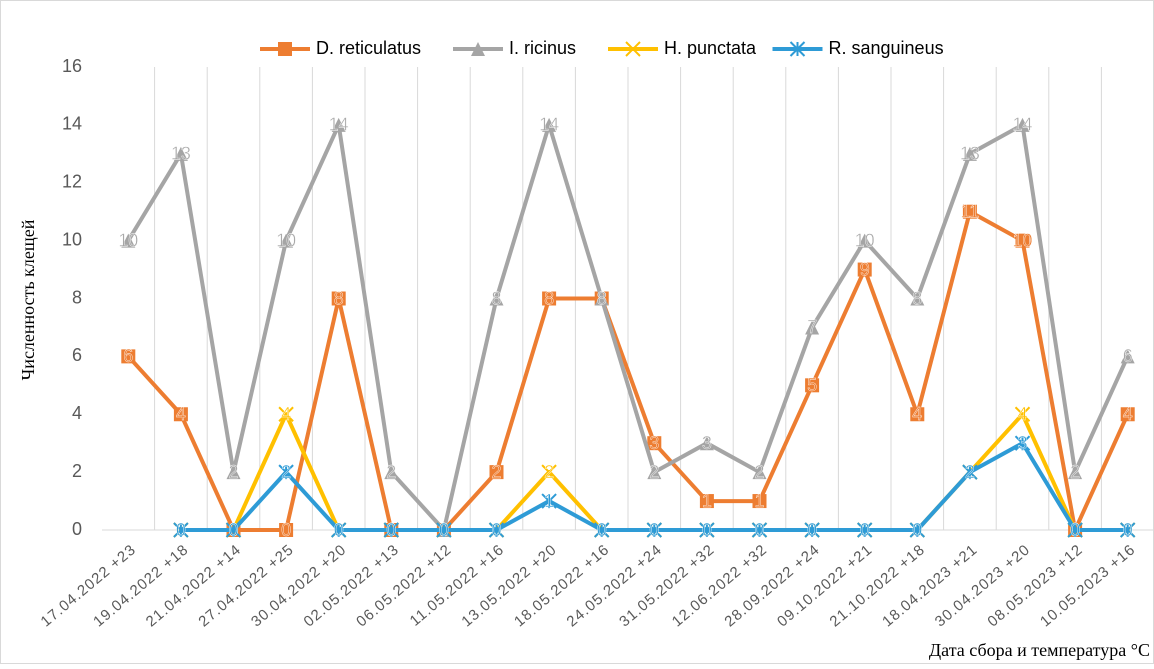 The width and height of the screenshot is (1154, 669). I want to click on data-label: 11, so click(970, 211).